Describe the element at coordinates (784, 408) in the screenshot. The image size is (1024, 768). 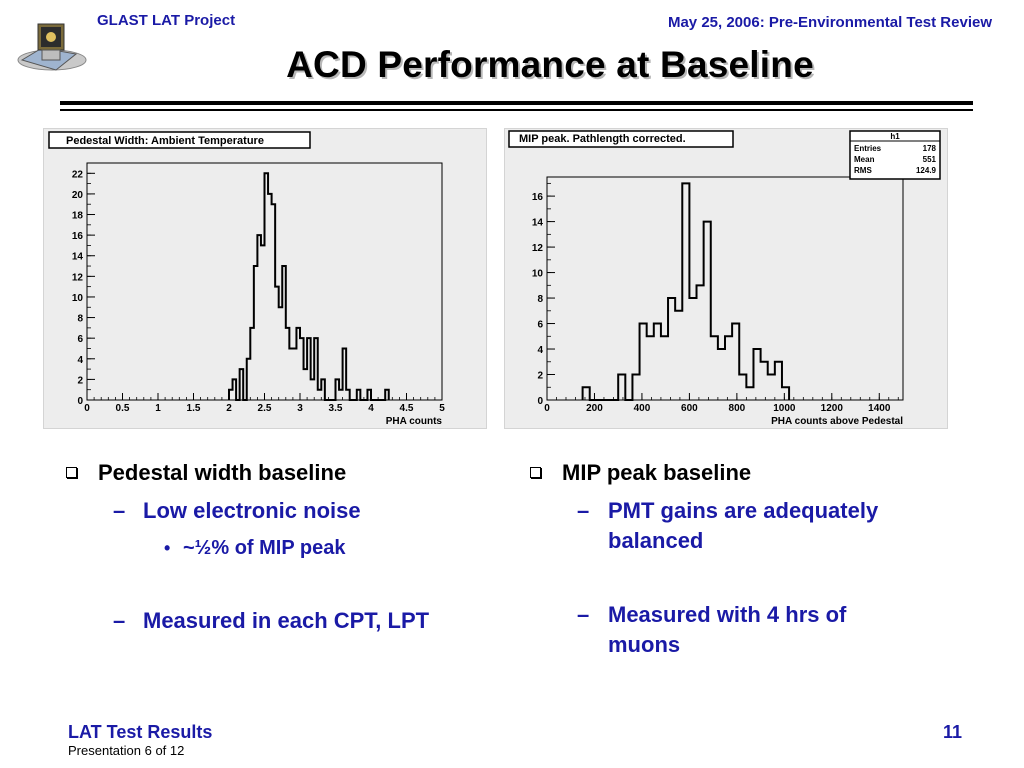
I see `x-tick-label: 1000` at that location.